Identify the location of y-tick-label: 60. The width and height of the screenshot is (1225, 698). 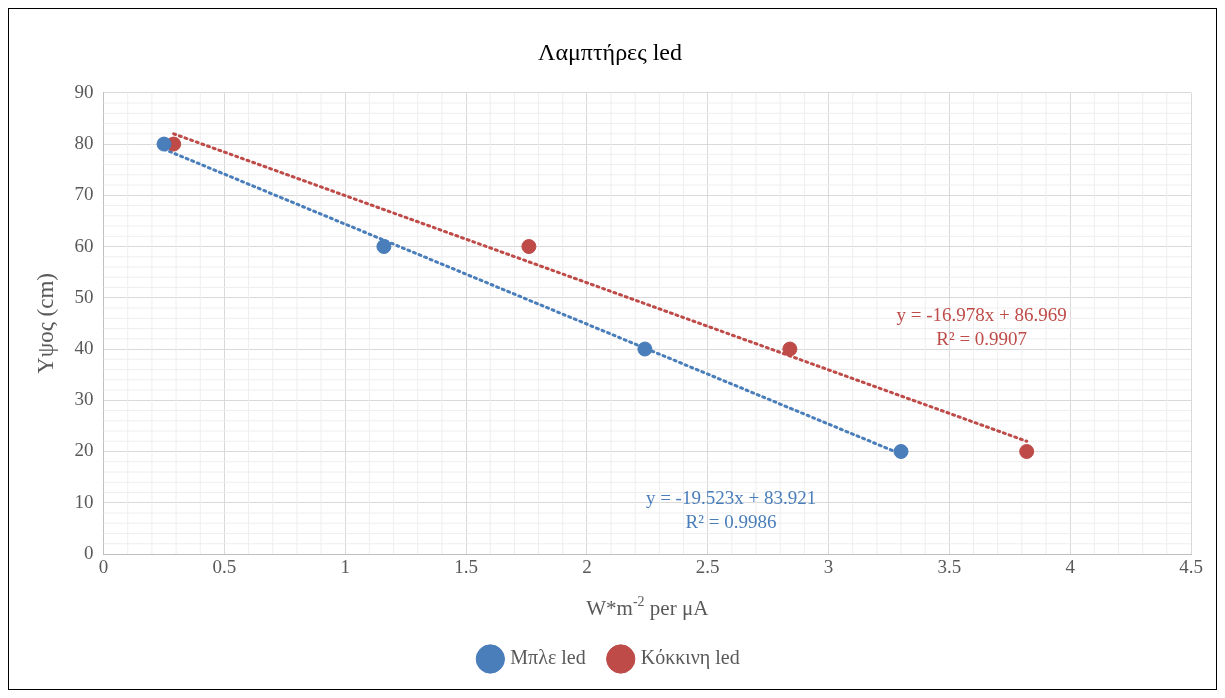
(84, 245).